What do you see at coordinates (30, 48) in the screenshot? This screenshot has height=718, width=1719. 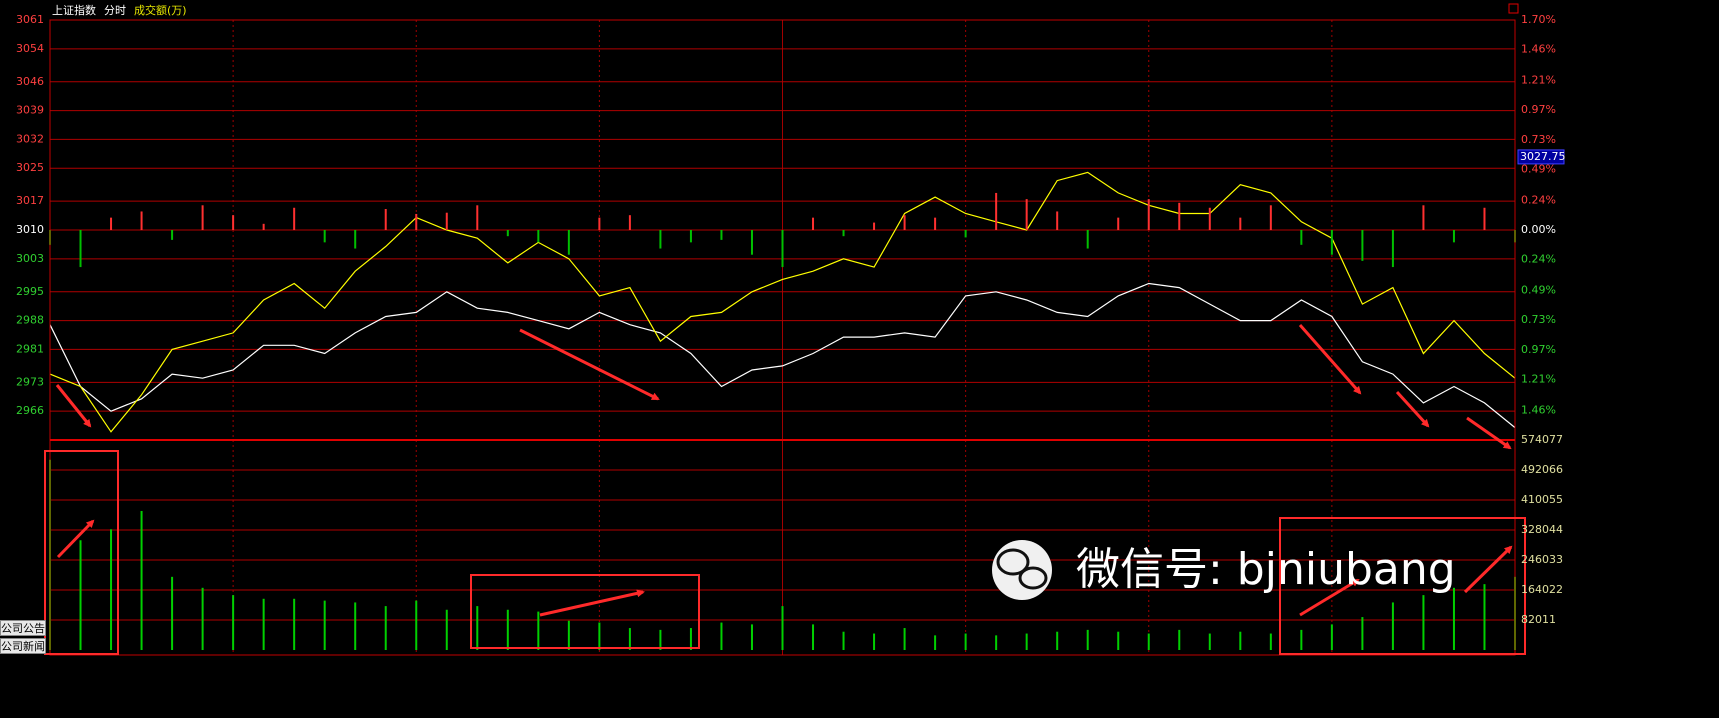 I see `y-tick-label: 3054` at bounding box center [30, 48].